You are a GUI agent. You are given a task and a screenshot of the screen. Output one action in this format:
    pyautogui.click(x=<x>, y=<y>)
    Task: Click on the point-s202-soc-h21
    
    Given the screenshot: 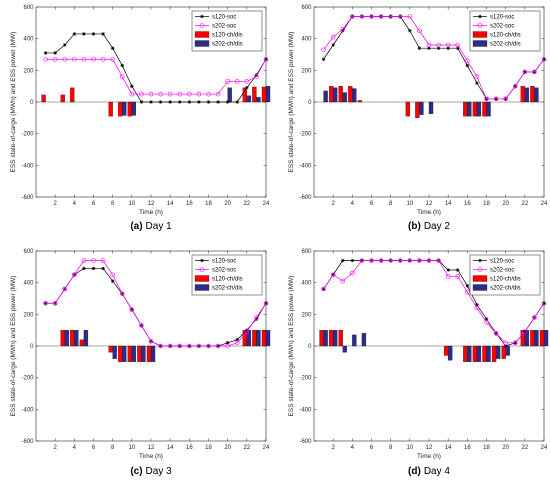 What is the action you would take?
    pyautogui.click(x=515, y=343)
    